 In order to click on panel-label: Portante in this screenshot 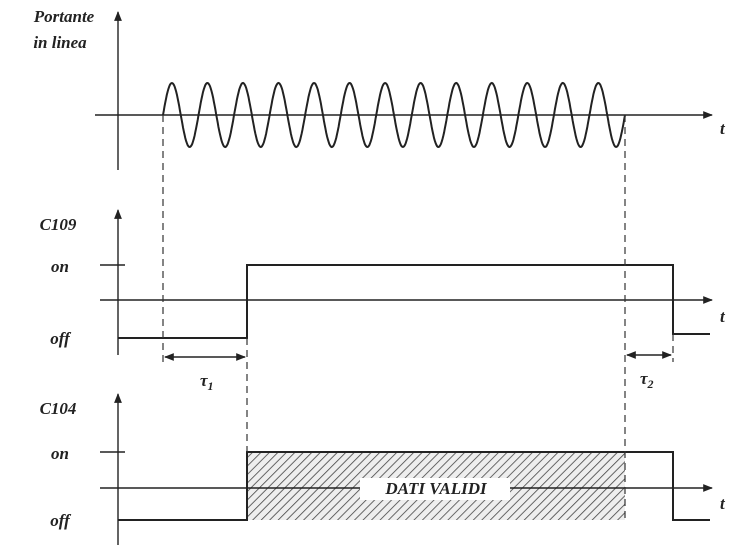, I will do `click(64, 16)`.